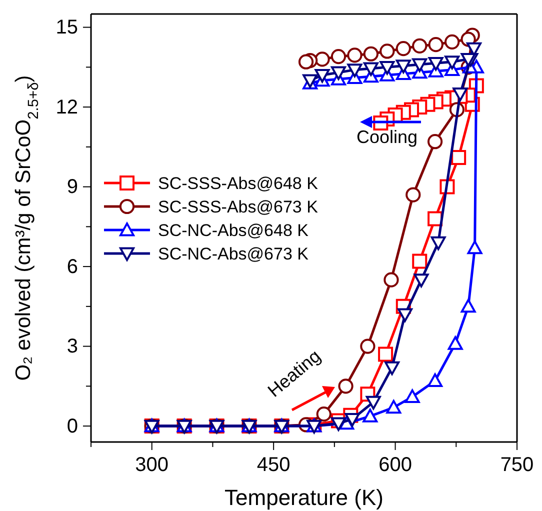 The image size is (542, 511). I want to click on legend-label: SC-SSS-Abs@648 K, so click(238, 183).